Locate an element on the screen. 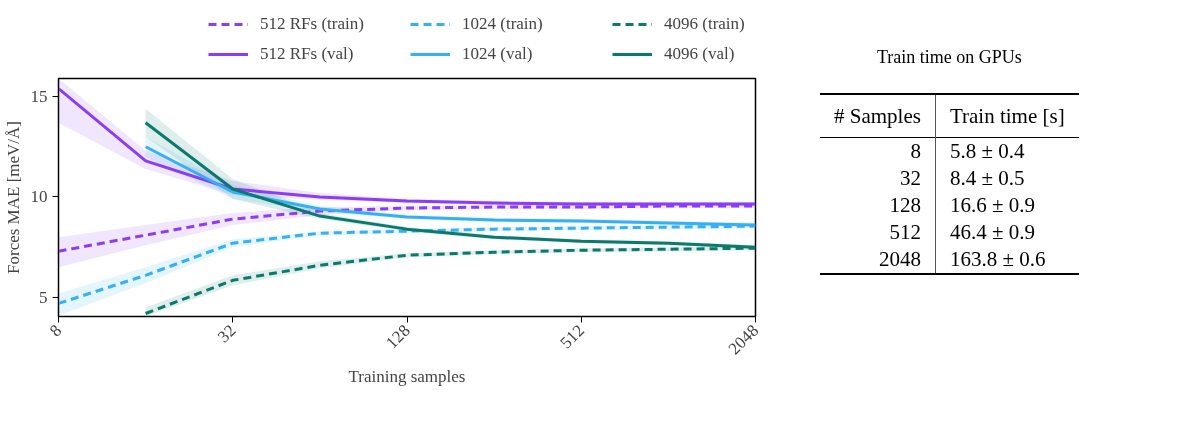 Image resolution: width=1187 pixels, height=440 pixels. text: 2048 is located at coordinates (878, 259).